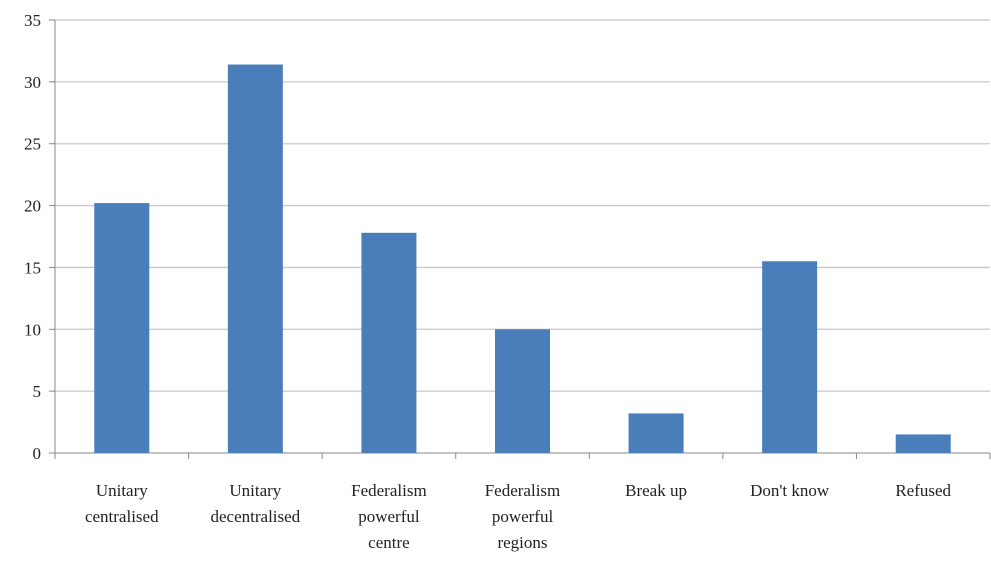 The width and height of the screenshot is (991, 563). What do you see at coordinates (32, 82) in the screenshot?
I see `y-tick-label: 30` at bounding box center [32, 82].